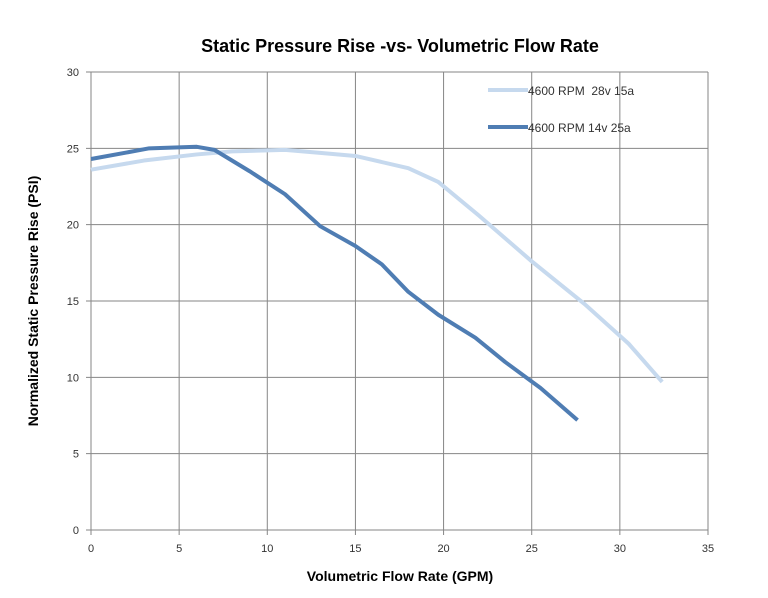  I want to click on y-tick-label: 5, so click(76, 455).